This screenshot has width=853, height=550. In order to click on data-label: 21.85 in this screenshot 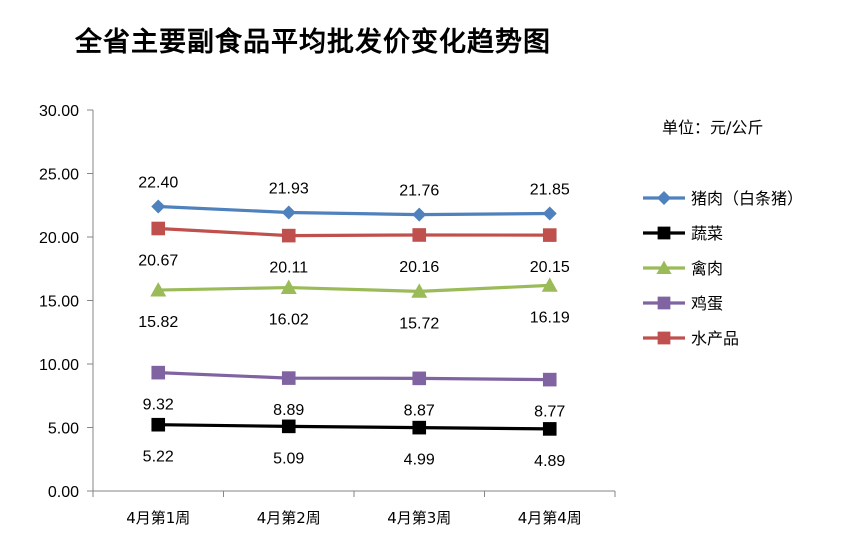, I will do `click(550, 190)`.